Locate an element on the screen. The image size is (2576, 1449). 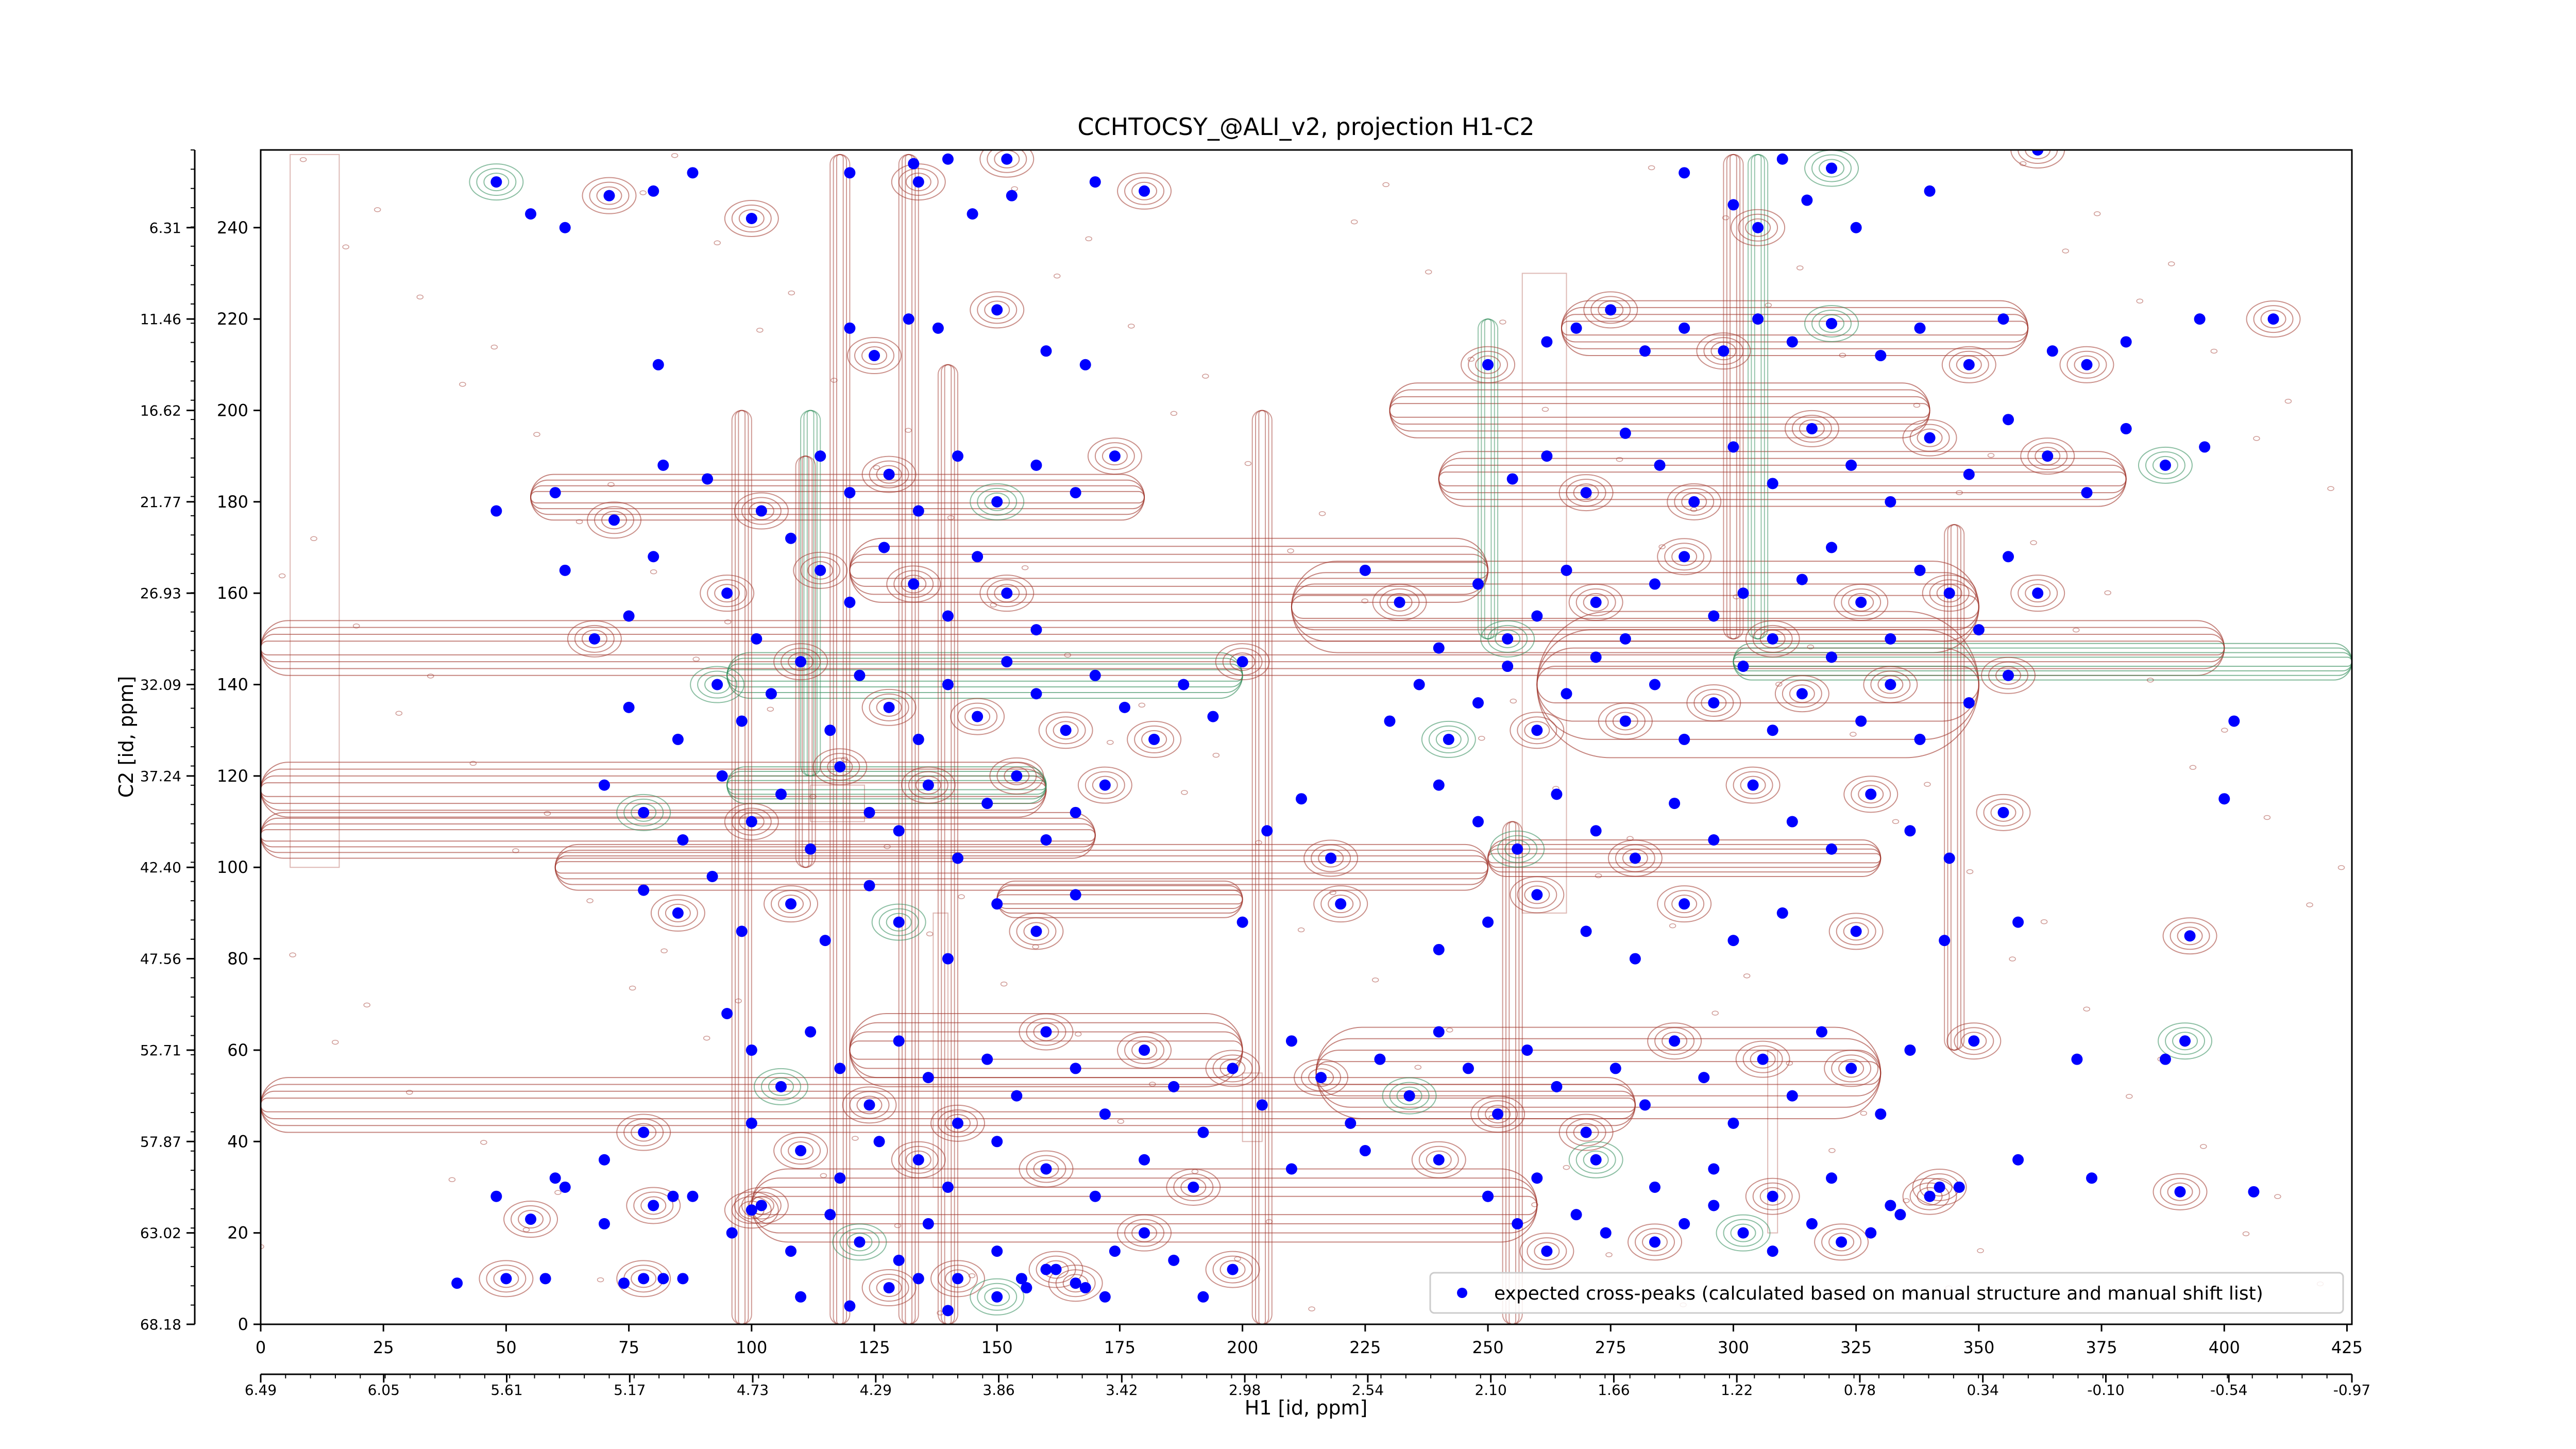
x-ppm-tick-label: -0.10 is located at coordinates (2105, 1390).